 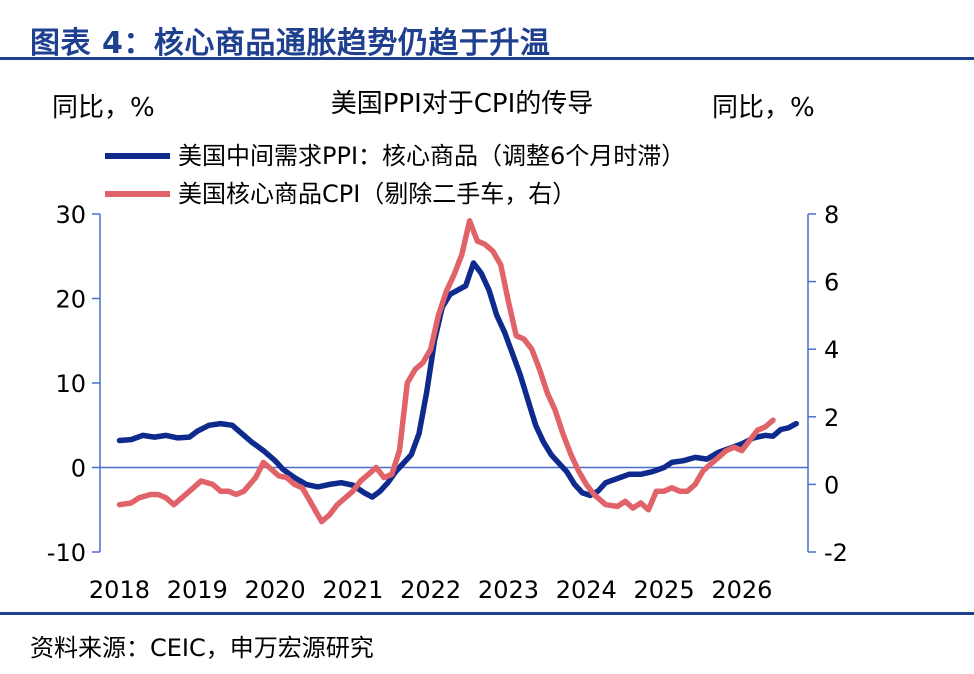 What do you see at coordinates (831, 350) in the screenshot?
I see `right-y-tick-label: 4` at bounding box center [831, 350].